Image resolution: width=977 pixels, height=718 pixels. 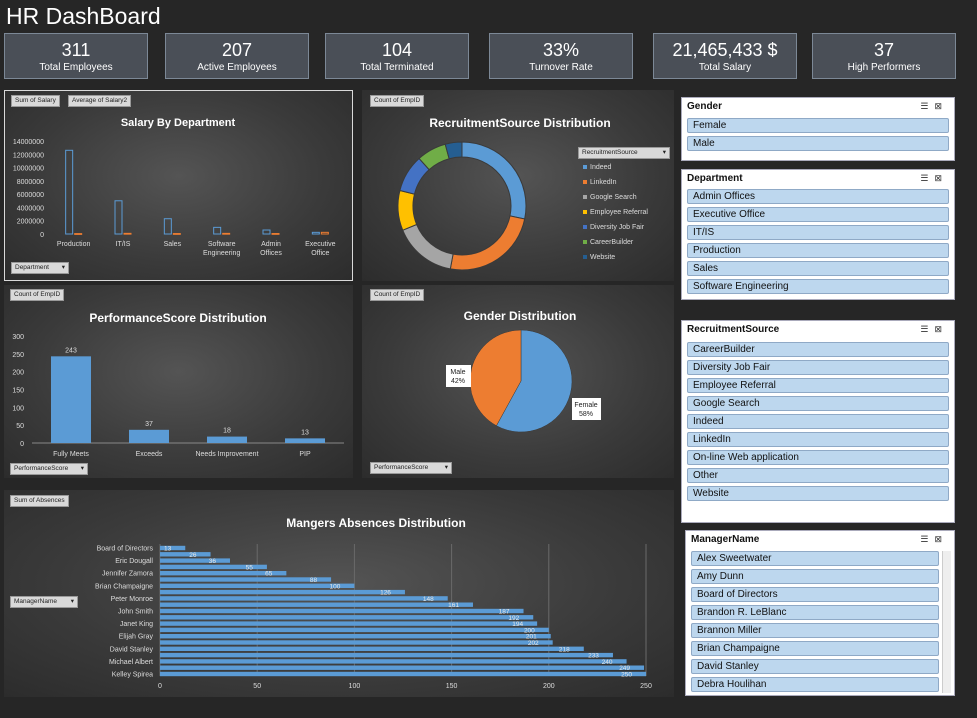 I want to click on slicer-item-other: Other, so click(x=818, y=475).